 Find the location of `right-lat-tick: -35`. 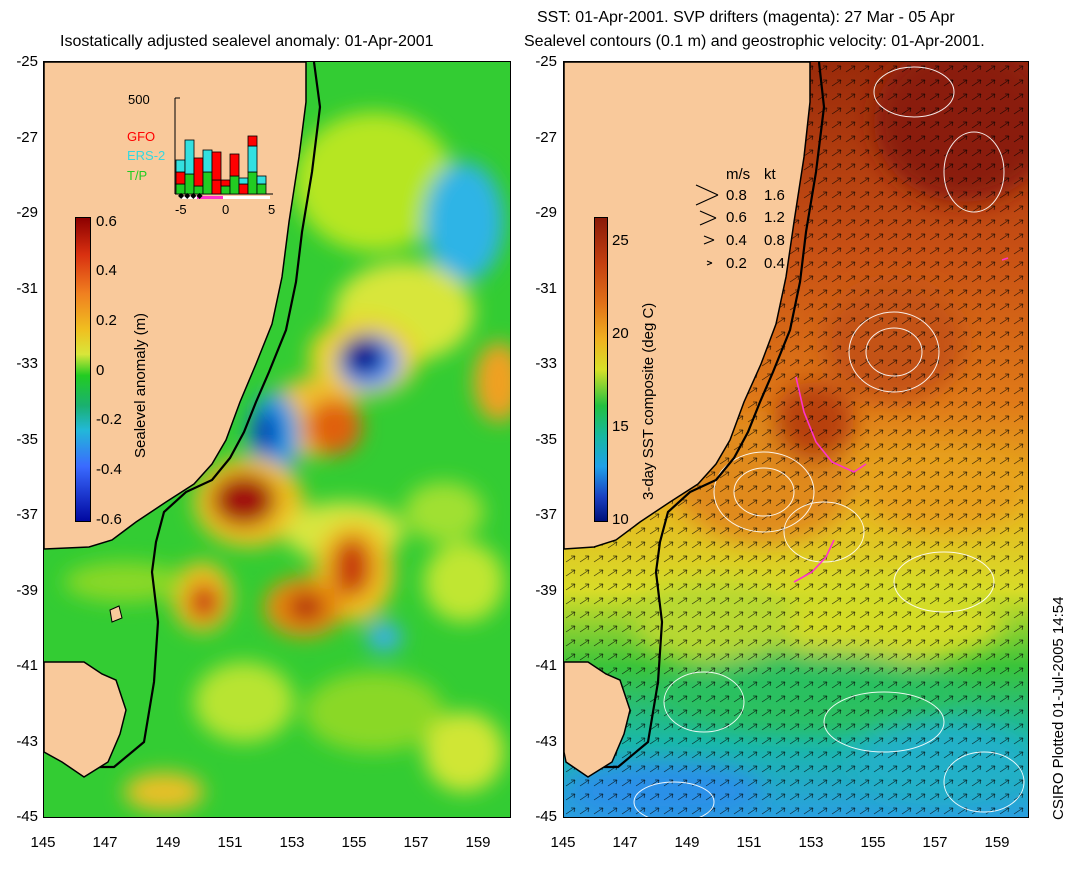

right-lat-tick: -35 is located at coordinates (546, 439).